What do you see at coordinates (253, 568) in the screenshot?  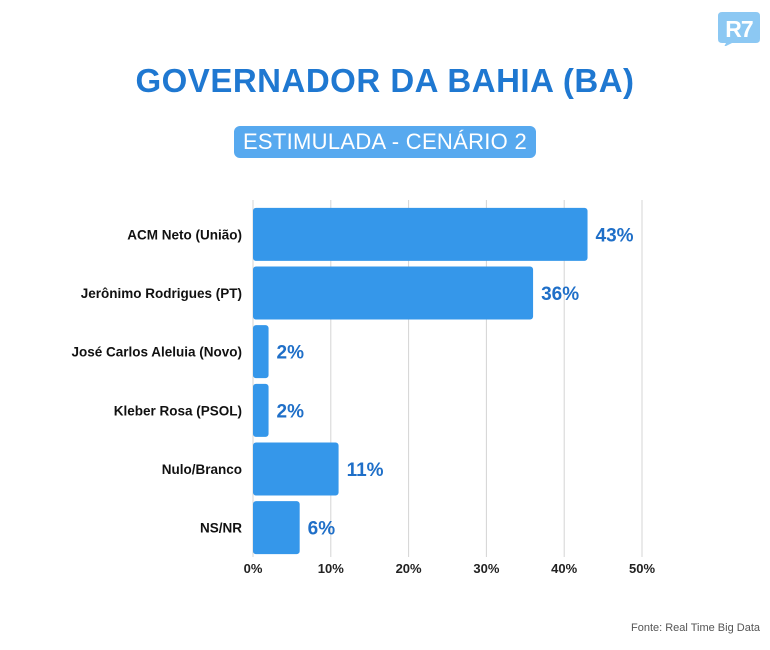 I see `x-tick-label: 0%` at bounding box center [253, 568].